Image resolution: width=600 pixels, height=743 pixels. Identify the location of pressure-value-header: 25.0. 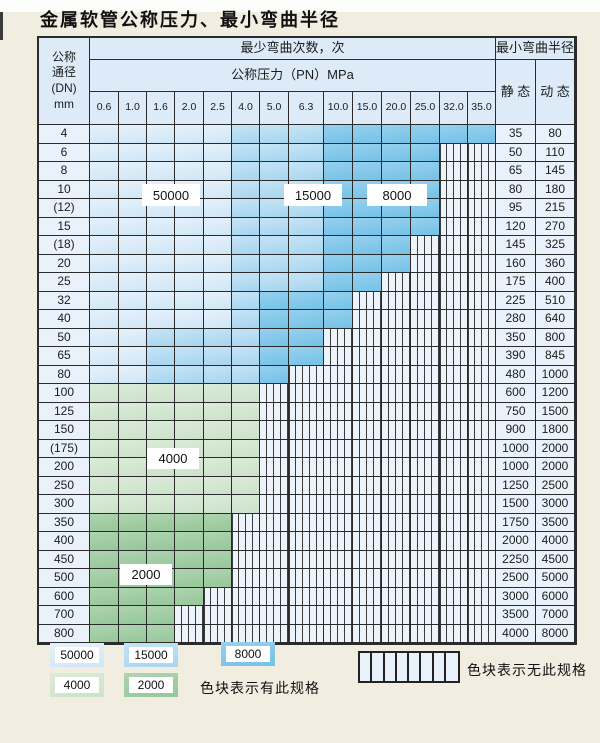
(425, 108).